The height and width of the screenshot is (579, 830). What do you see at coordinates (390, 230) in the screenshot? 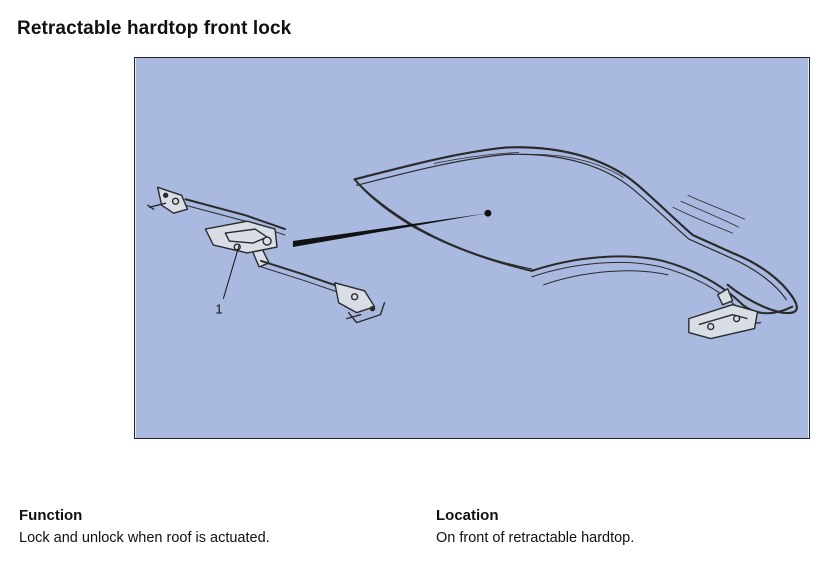
I see `locator-leader` at bounding box center [390, 230].